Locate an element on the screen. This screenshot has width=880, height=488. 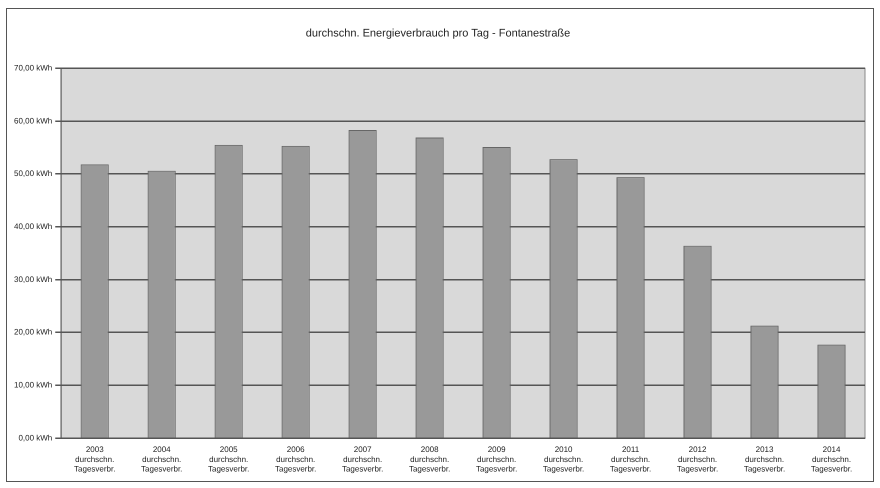
x-tick-label: 2004 durchschn. Tagesverbr. is located at coordinates (161, 459).